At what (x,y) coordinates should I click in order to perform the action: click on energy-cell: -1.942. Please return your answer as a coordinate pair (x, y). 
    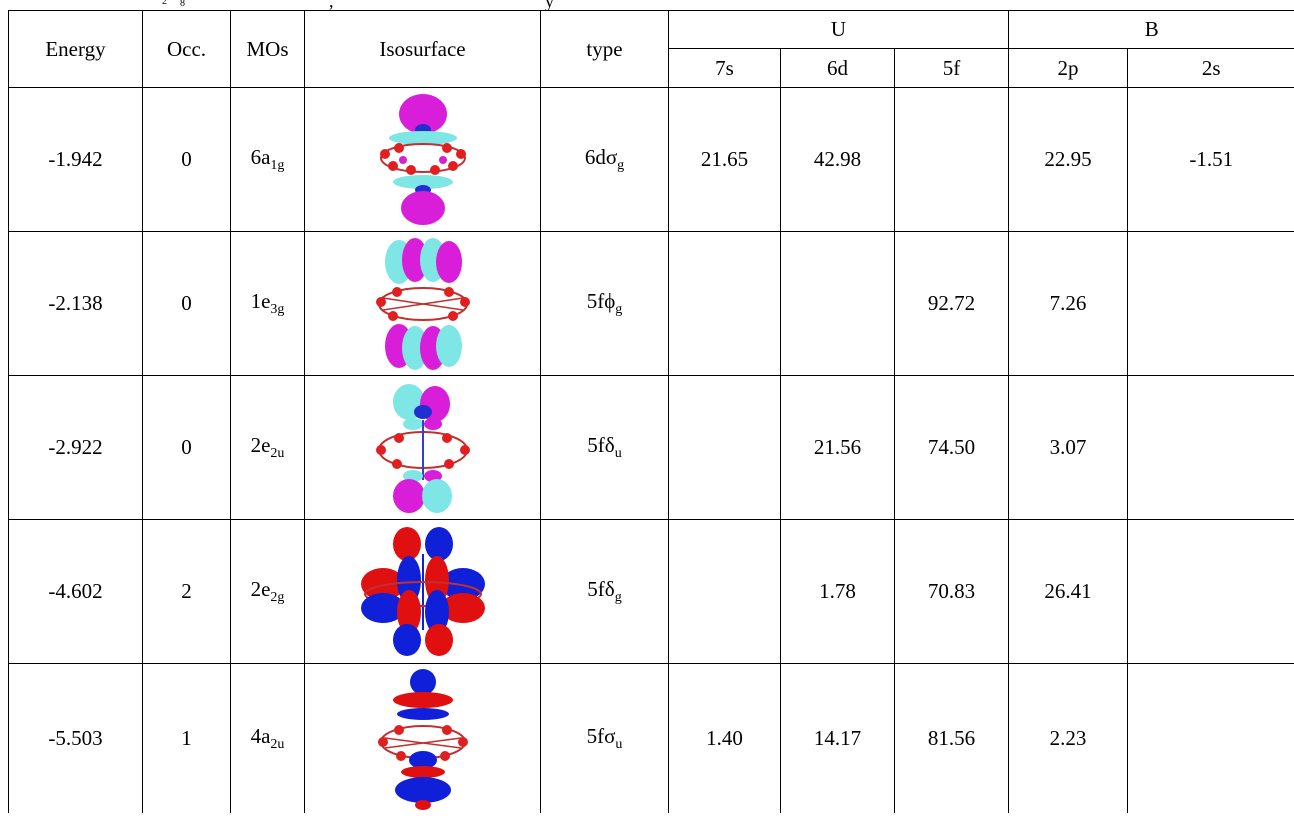
    Looking at the image, I should click on (75, 159).